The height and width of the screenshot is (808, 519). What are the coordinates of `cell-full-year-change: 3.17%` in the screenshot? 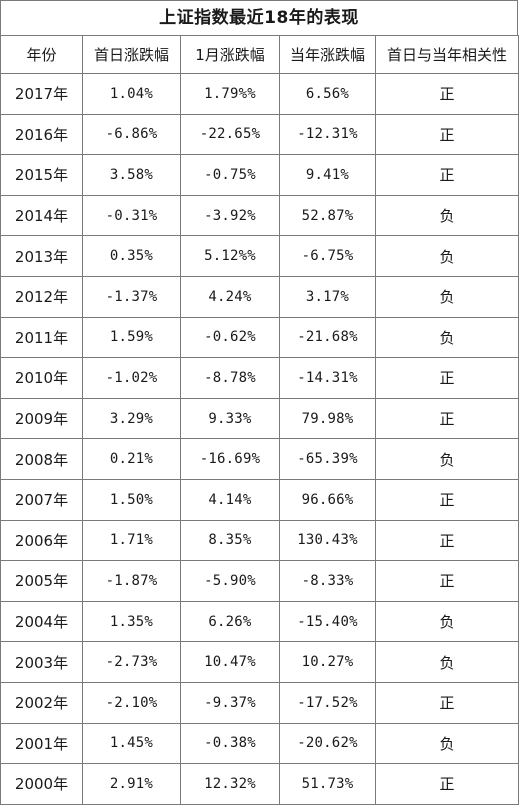 It's located at (327, 296).